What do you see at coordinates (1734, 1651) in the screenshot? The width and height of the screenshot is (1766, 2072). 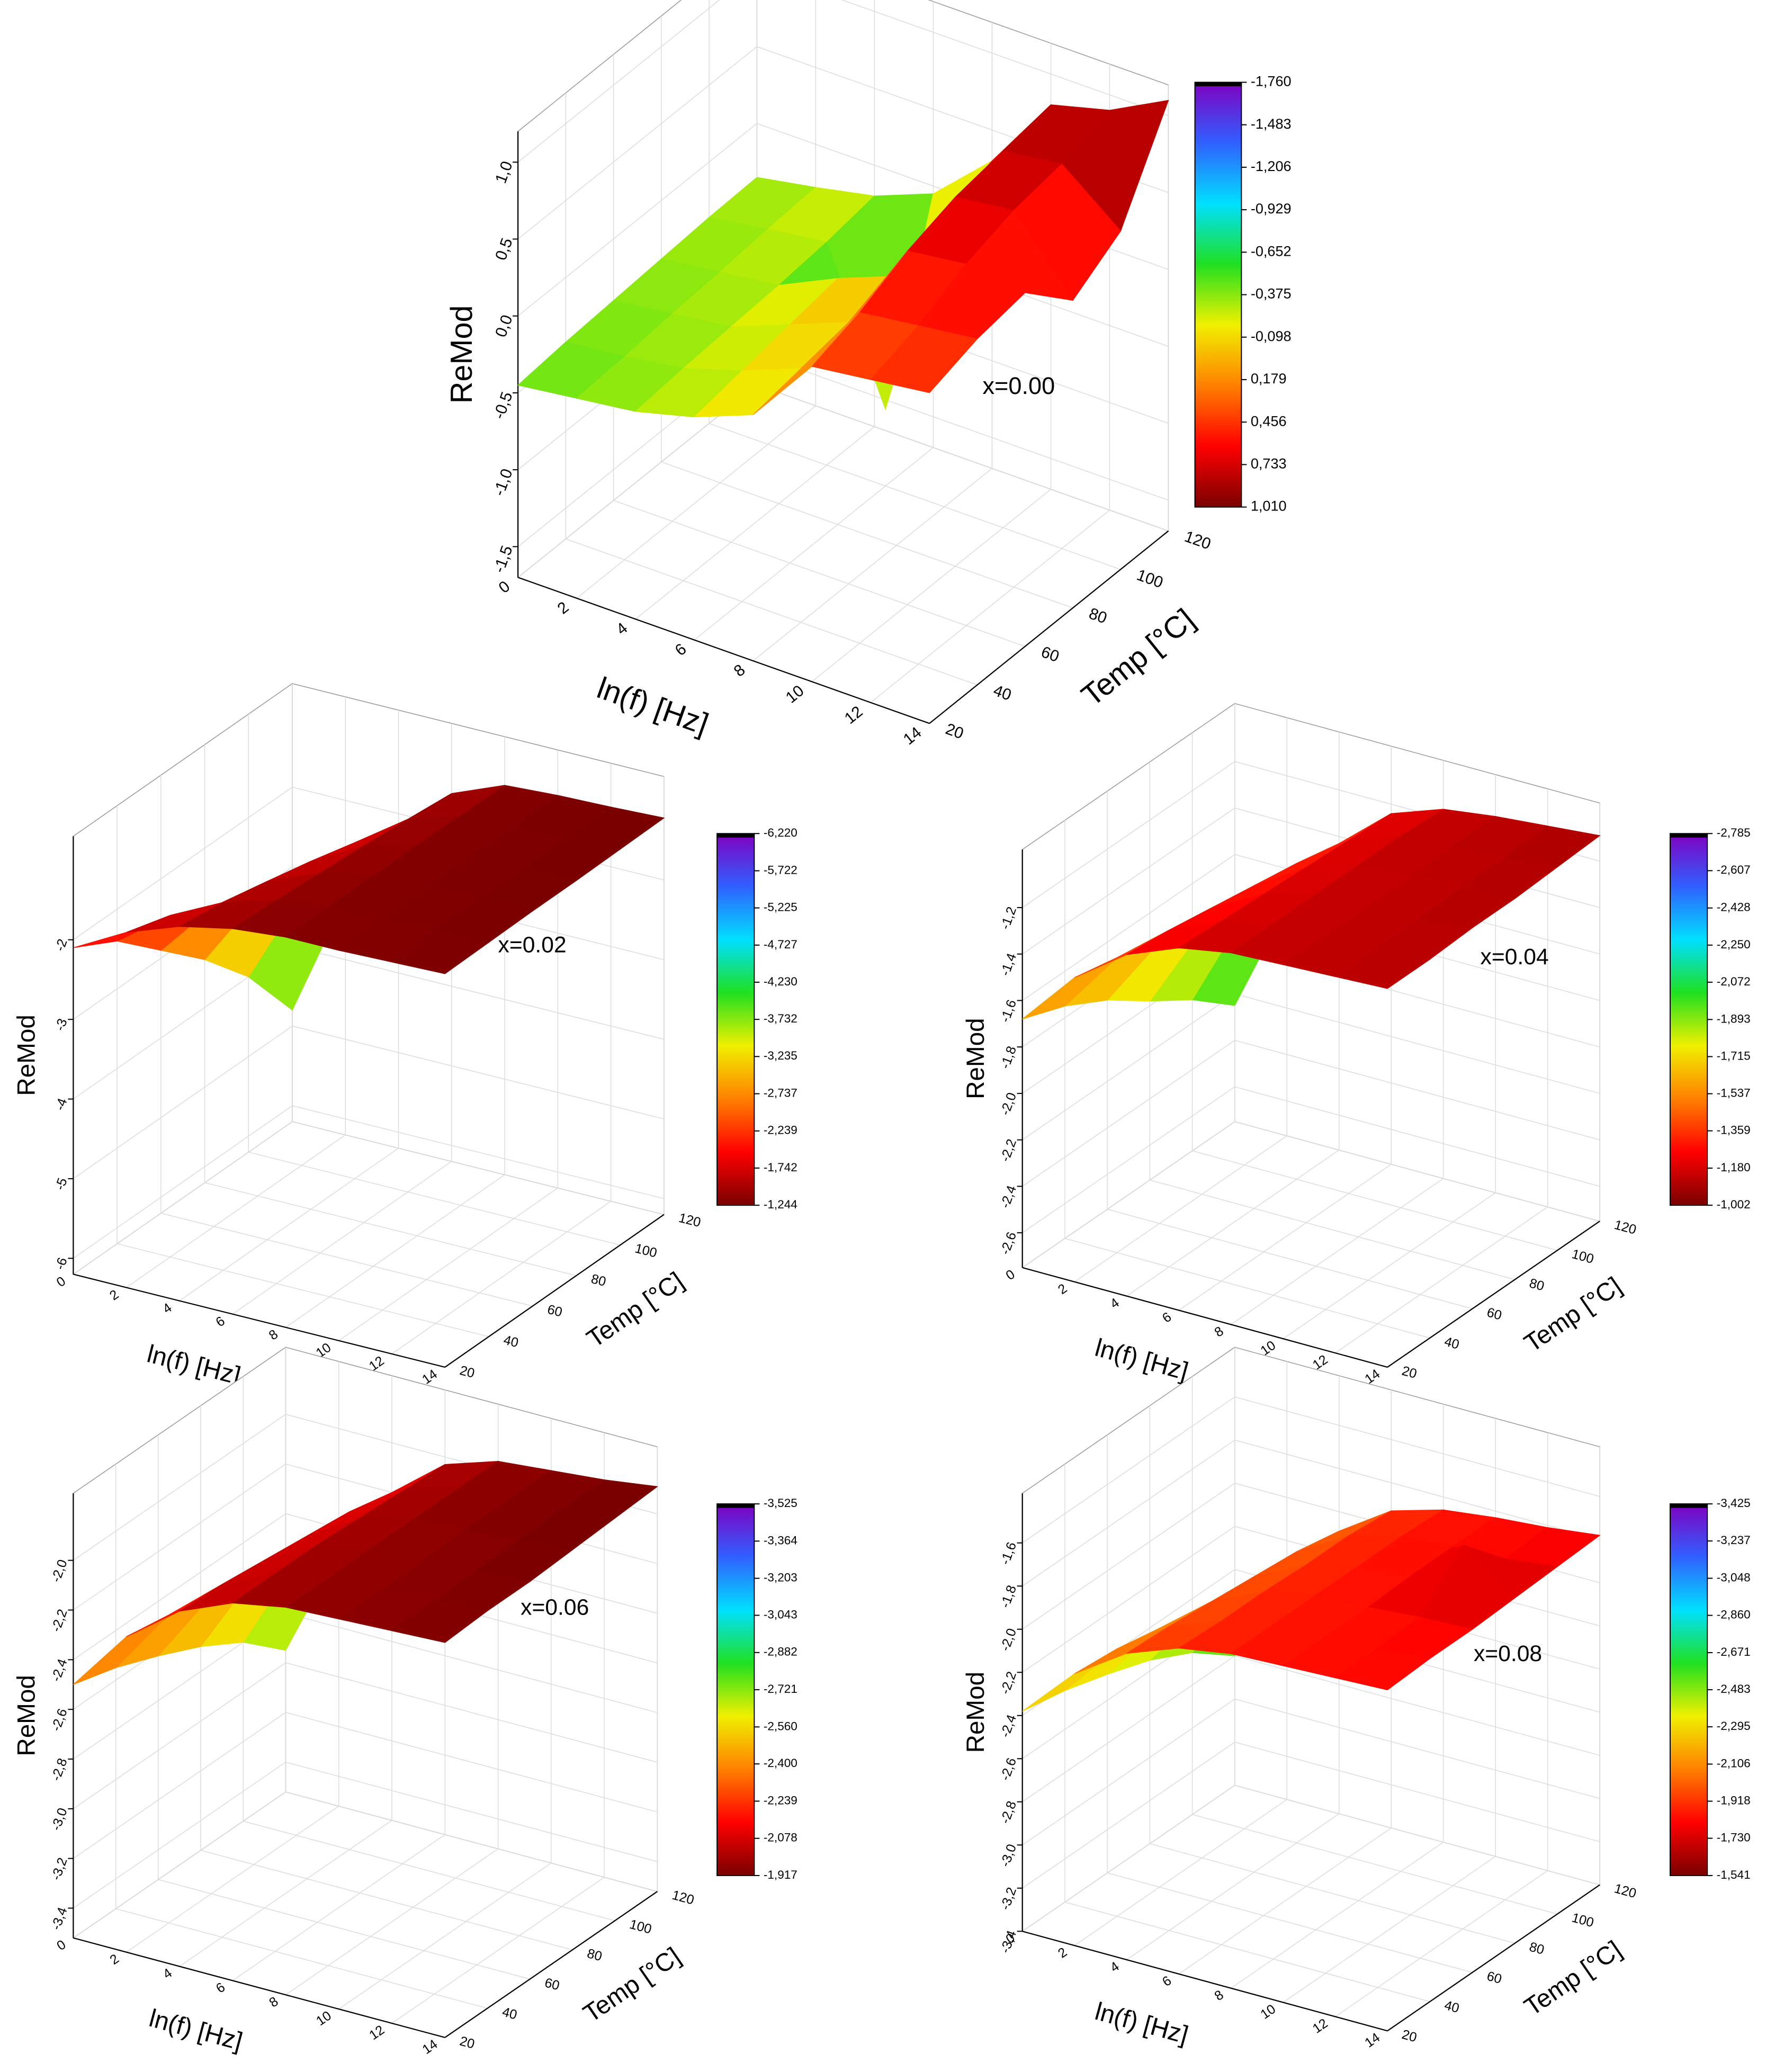 I see `colorbar-tick-label: -2,671` at bounding box center [1734, 1651].